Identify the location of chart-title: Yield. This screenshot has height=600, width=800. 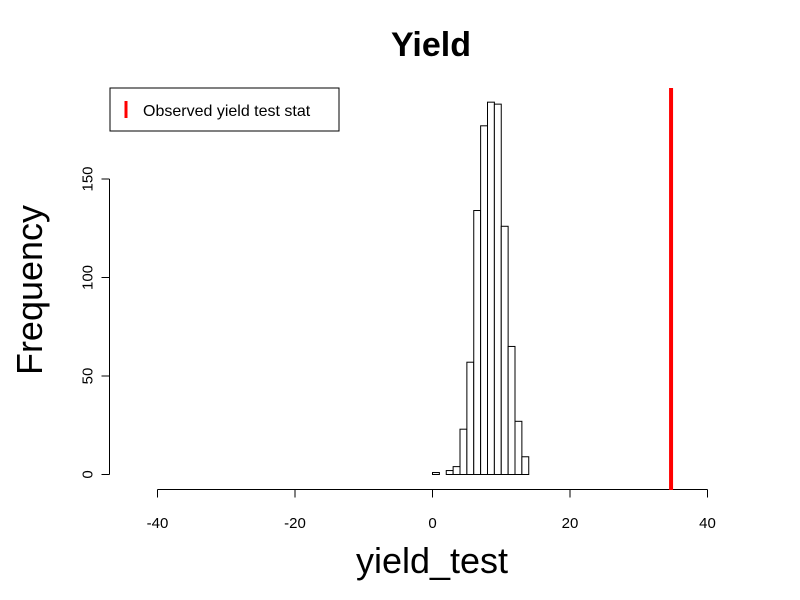
(431, 45).